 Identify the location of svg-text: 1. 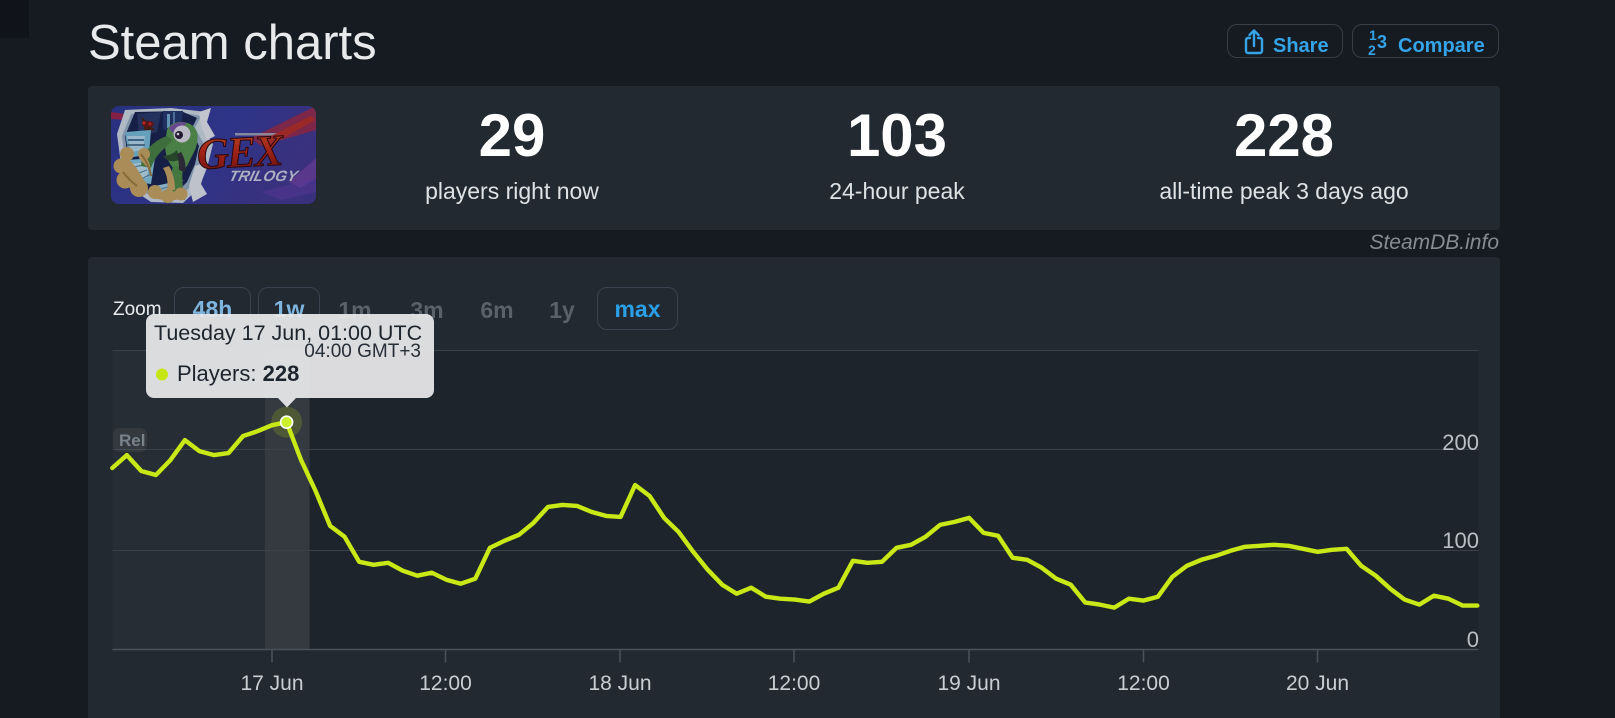
(1373, 35).